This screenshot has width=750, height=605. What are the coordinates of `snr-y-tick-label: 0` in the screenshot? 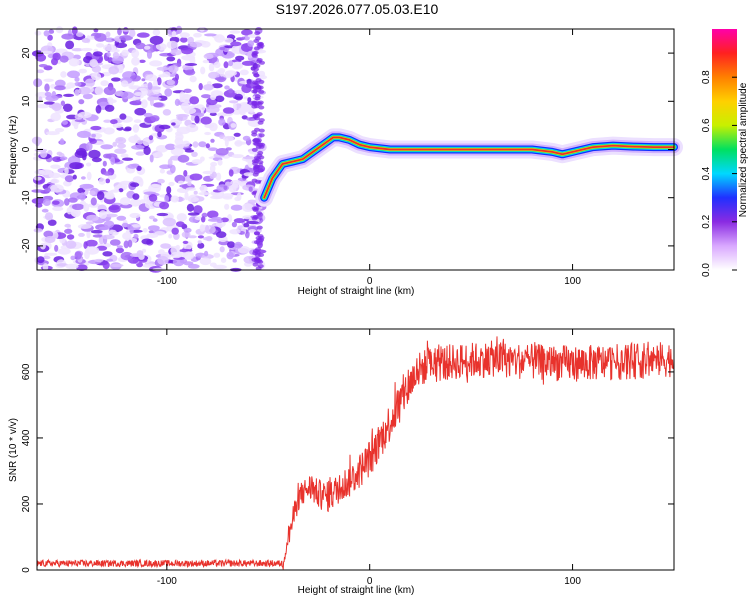 It's located at (26, 570).